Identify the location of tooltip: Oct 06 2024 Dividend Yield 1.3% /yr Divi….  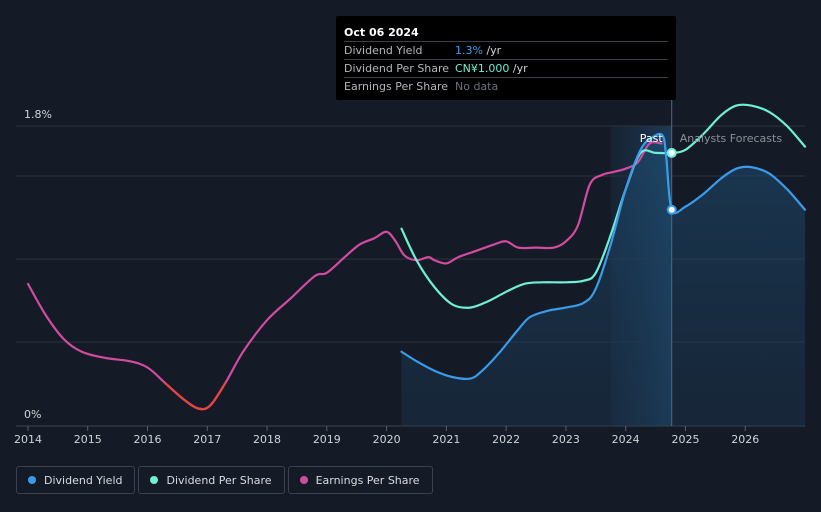
(506, 58).